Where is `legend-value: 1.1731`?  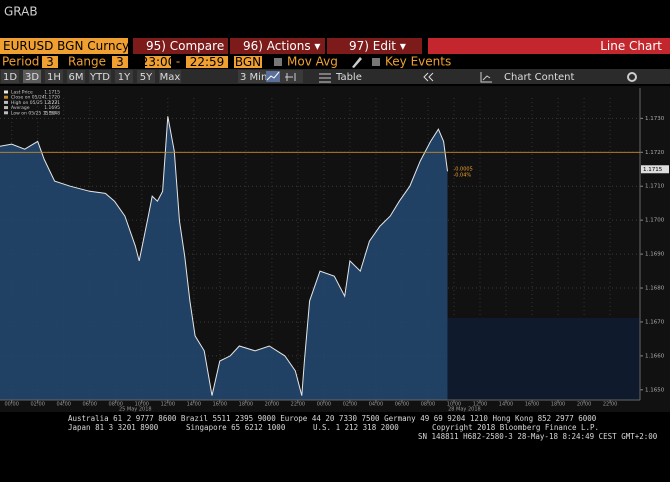 legend-value: 1.1731 is located at coordinates (52, 103).